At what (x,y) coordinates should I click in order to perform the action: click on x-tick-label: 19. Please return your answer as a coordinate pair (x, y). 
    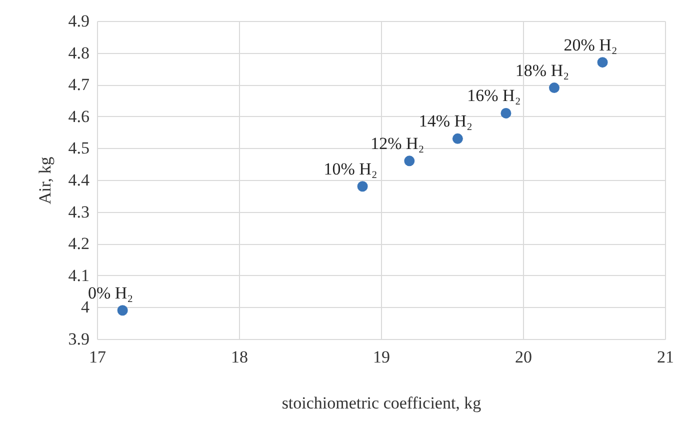
    Looking at the image, I should click on (381, 357).